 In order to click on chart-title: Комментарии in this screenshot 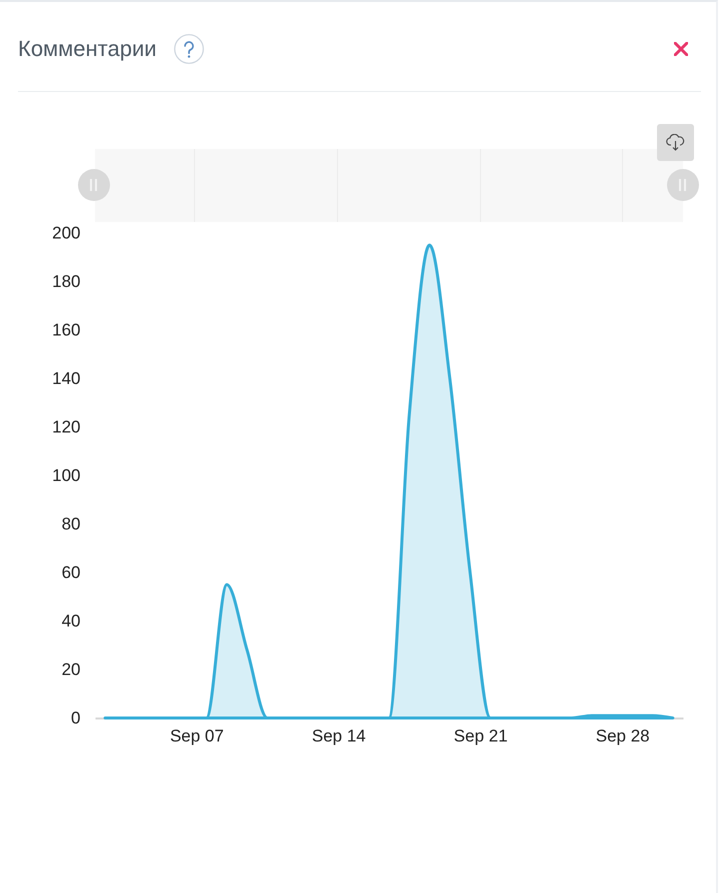, I will do `click(87, 49)`.